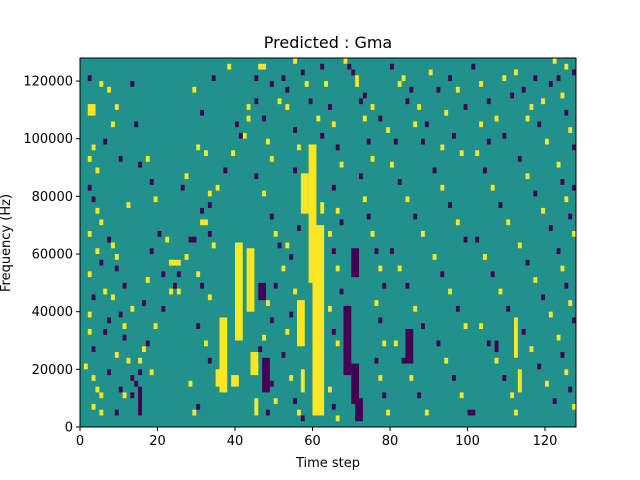  What do you see at coordinates (327, 463) in the screenshot?
I see `x-axis-label: Time step` at bounding box center [327, 463].